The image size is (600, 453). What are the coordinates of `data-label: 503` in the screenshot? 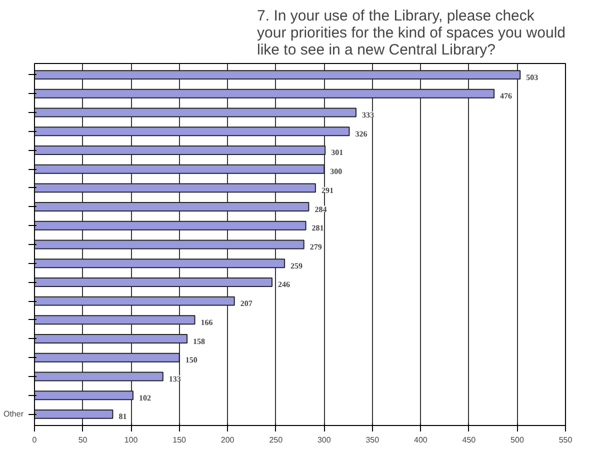 It's located at (532, 77).